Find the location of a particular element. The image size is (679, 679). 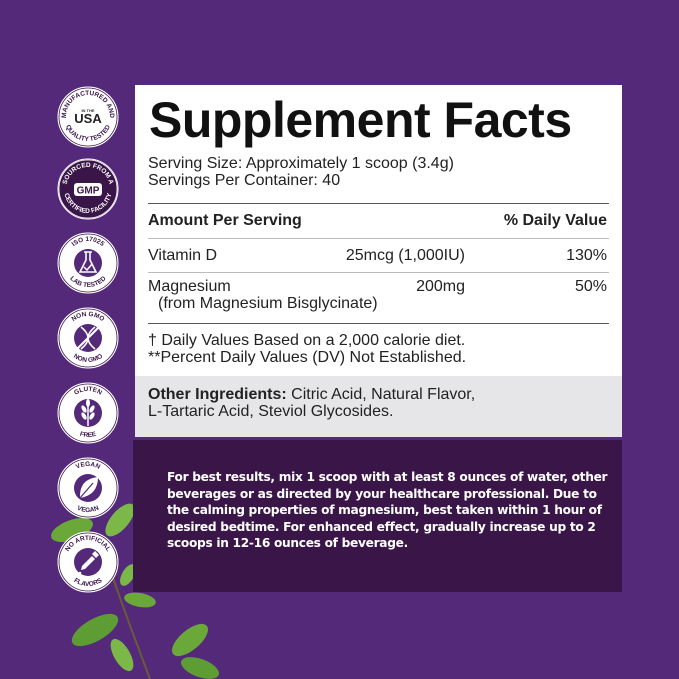

svg-text: USA is located at coordinates (88, 118).